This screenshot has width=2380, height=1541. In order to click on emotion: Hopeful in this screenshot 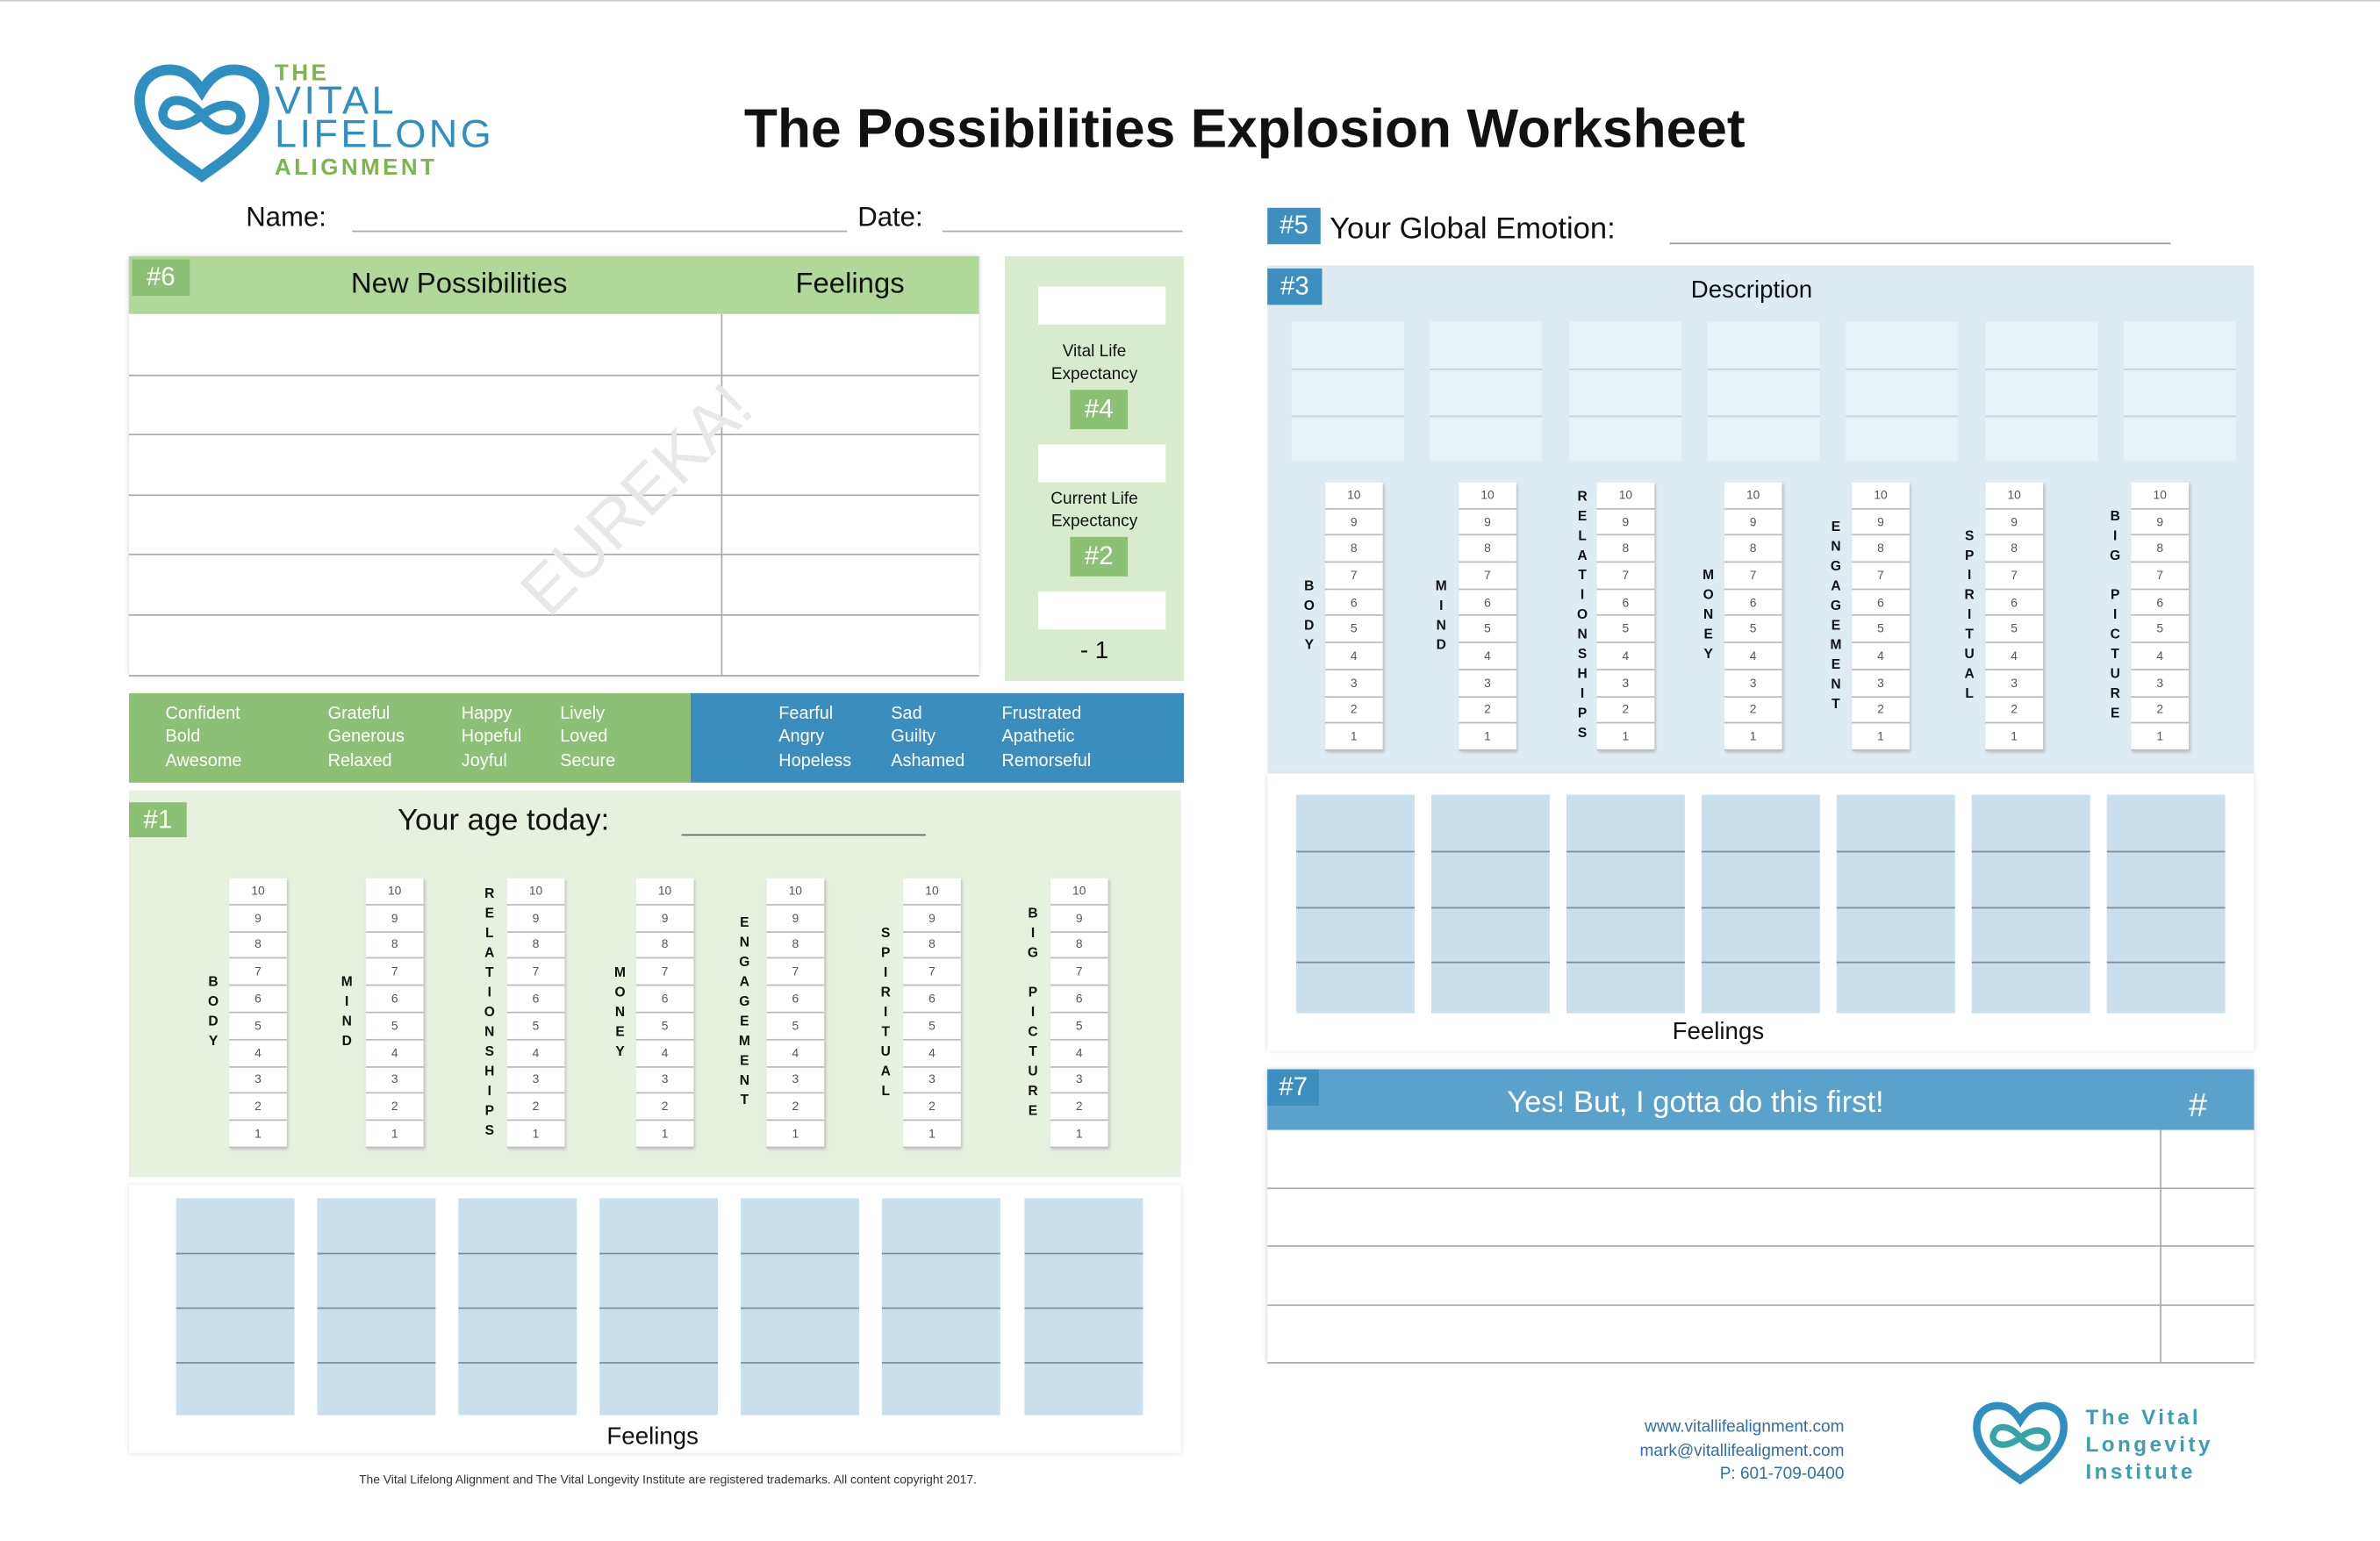, I will do `click(491, 737)`.